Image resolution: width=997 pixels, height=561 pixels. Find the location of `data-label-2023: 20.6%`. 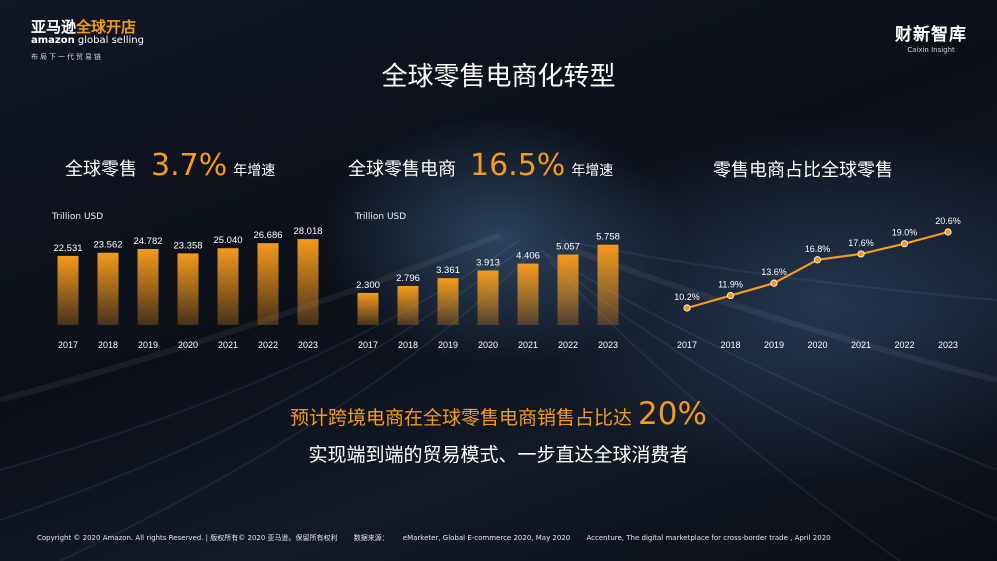

data-label-2023: 20.6% is located at coordinates (948, 221).